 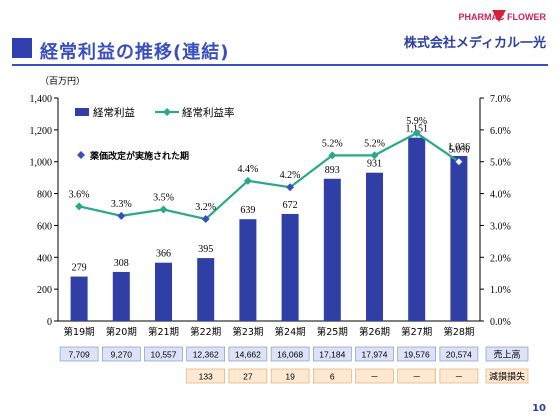 What do you see at coordinates (135, 52) in the screenshot?
I see `page-title: 経常利益の推移(連結)` at bounding box center [135, 52].